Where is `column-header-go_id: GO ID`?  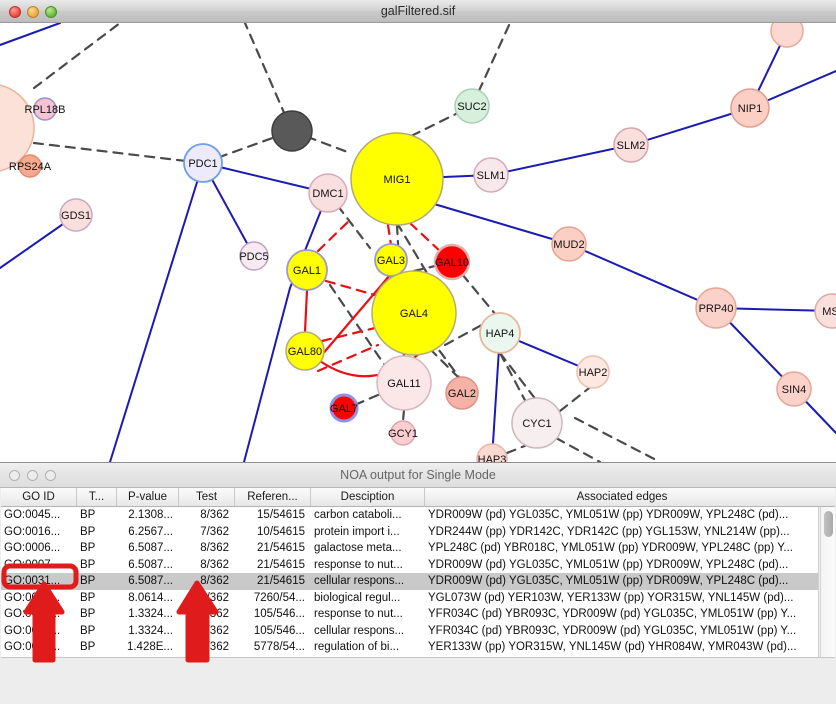
column-header-go_id: GO ID is located at coordinates (39, 497).